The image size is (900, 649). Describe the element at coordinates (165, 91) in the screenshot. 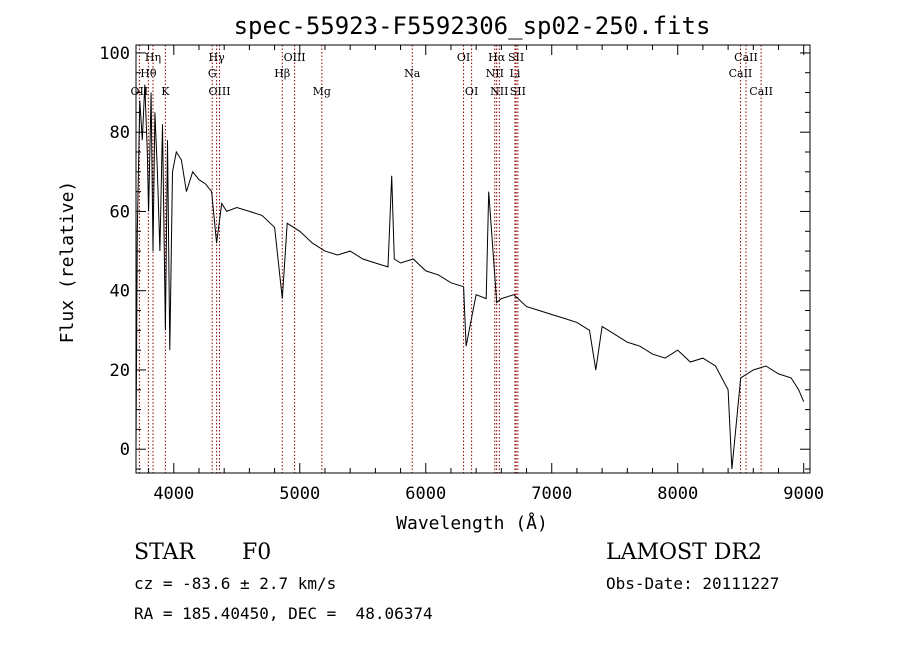

I see `spectral-line-label: K` at that location.